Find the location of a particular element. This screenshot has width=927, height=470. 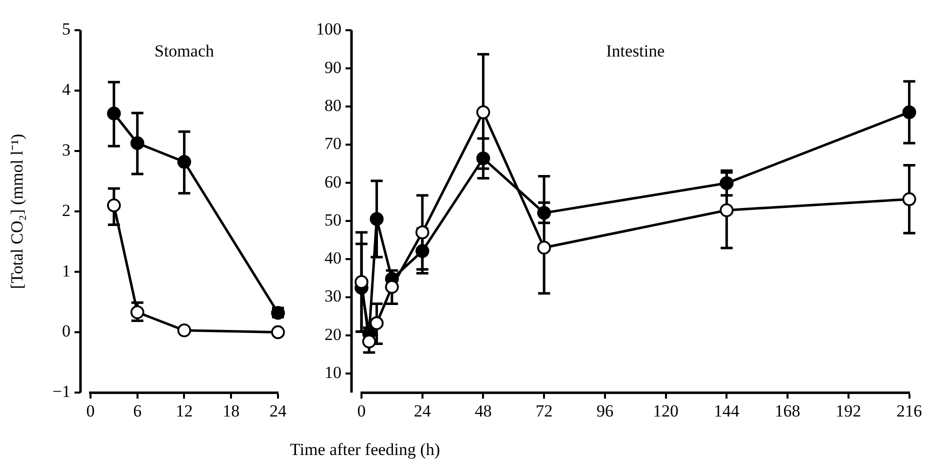

y-tick-label: 80 is located at coordinates (333, 105).